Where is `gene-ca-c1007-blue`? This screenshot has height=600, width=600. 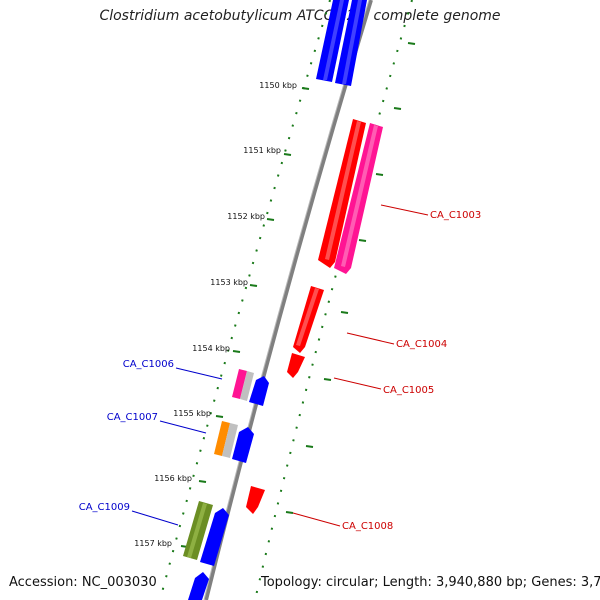 gene-ca-c1007-blue is located at coordinates (243, 445).